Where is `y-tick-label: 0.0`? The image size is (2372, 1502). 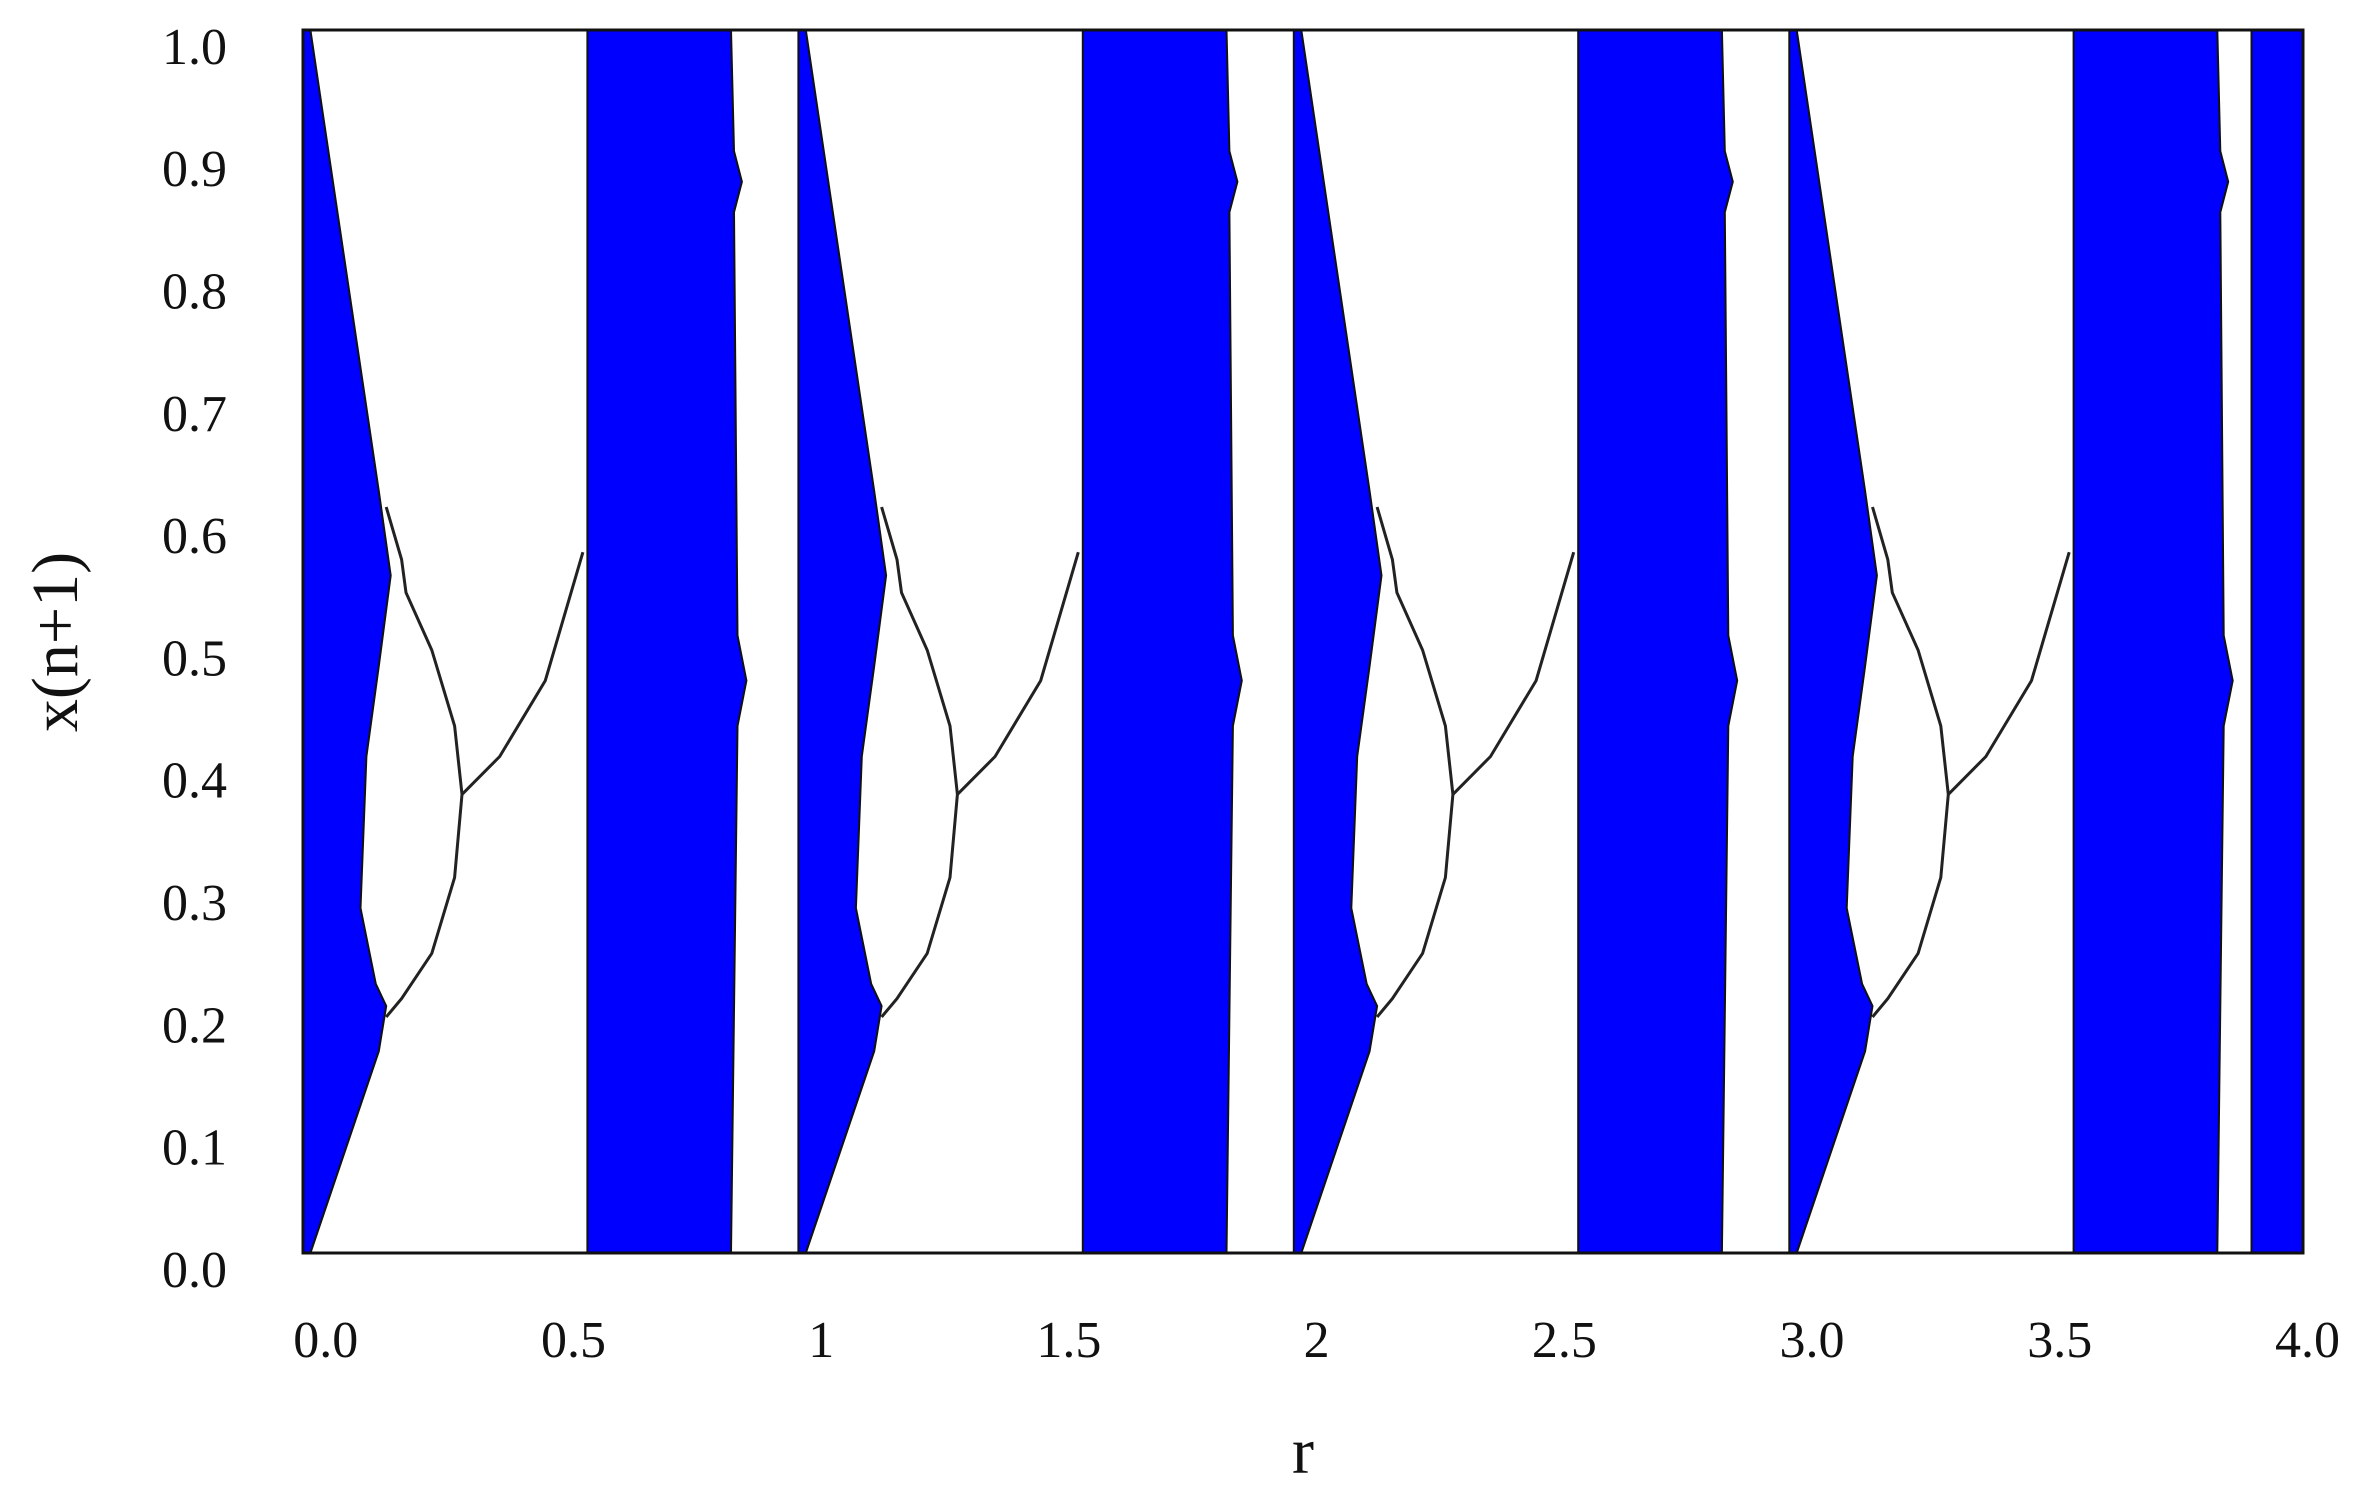
y-tick-label: 0.0 is located at coordinates (194, 1270).